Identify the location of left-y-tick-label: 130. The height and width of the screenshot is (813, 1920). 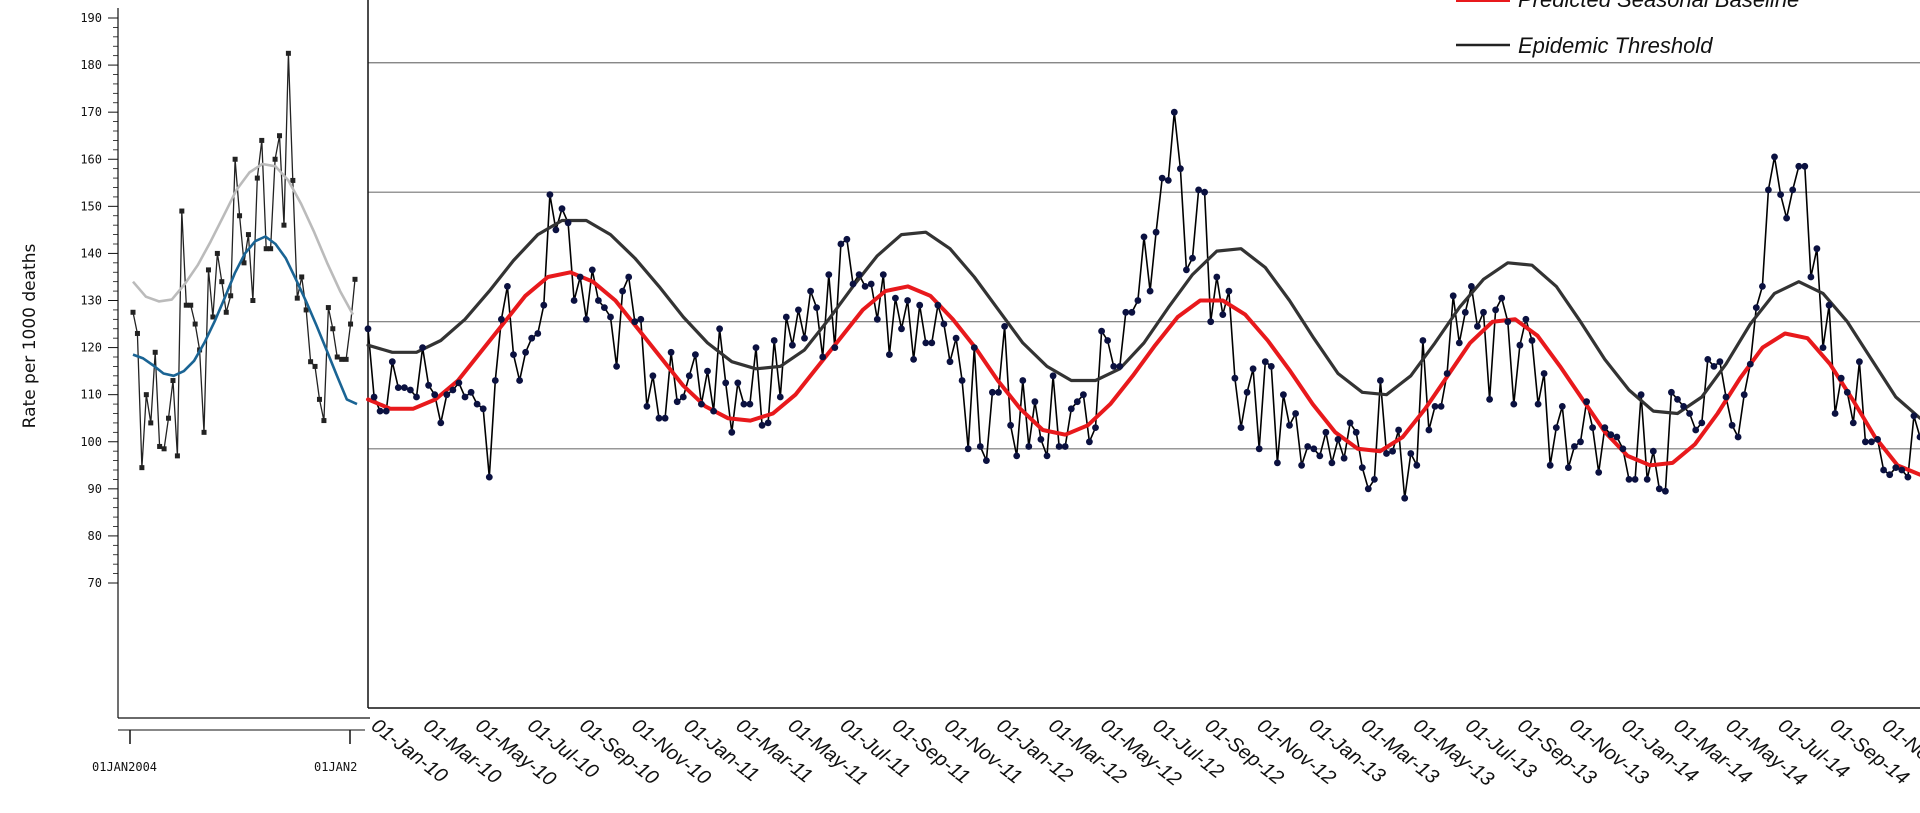
(91, 301).